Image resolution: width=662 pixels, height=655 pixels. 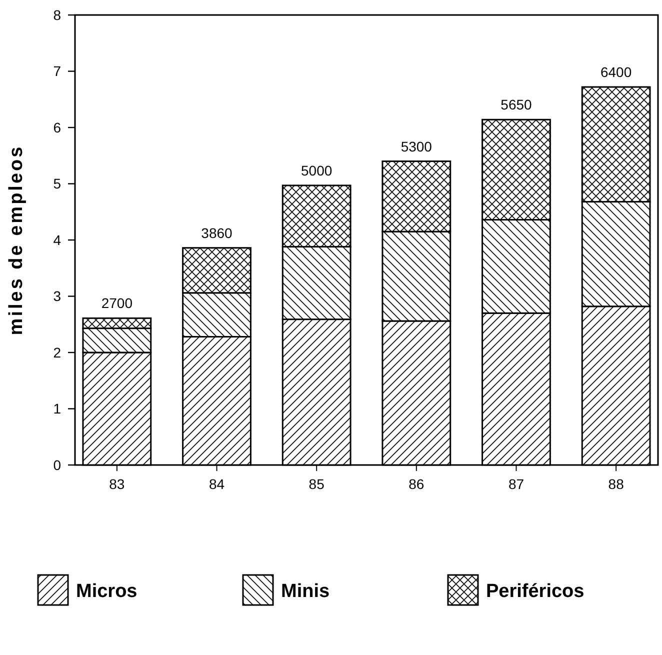 I want to click on y-tick-label: 2, so click(x=57, y=352).